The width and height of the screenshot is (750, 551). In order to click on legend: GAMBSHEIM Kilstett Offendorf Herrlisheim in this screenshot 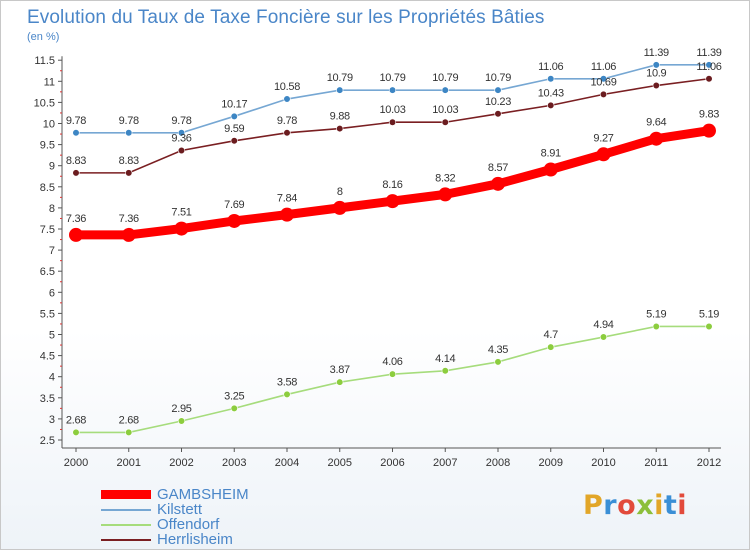, I will do `click(175, 517)`.